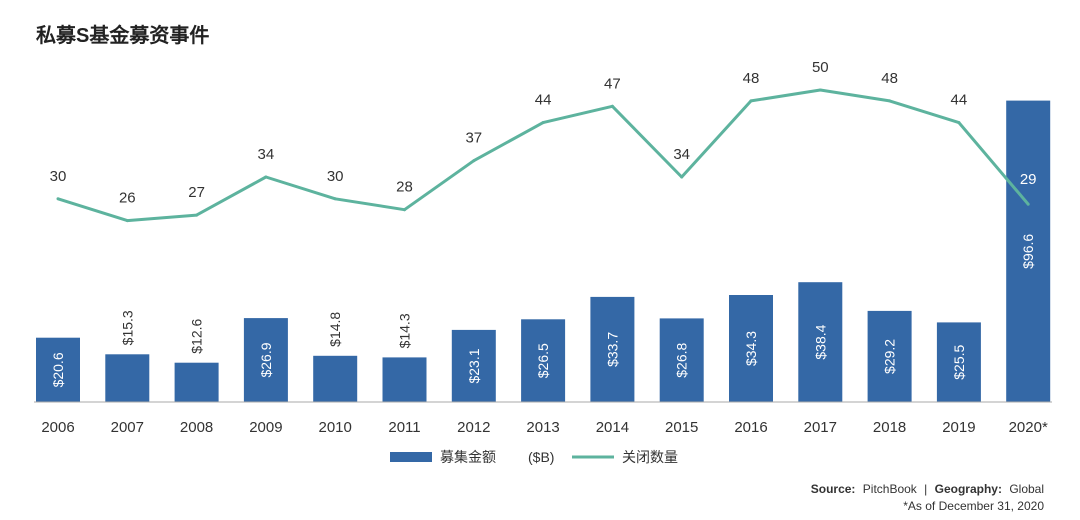 This screenshot has width=1080, height=520. What do you see at coordinates (127, 327) in the screenshot?
I see `bar-label-2007: $15.3` at bounding box center [127, 327].